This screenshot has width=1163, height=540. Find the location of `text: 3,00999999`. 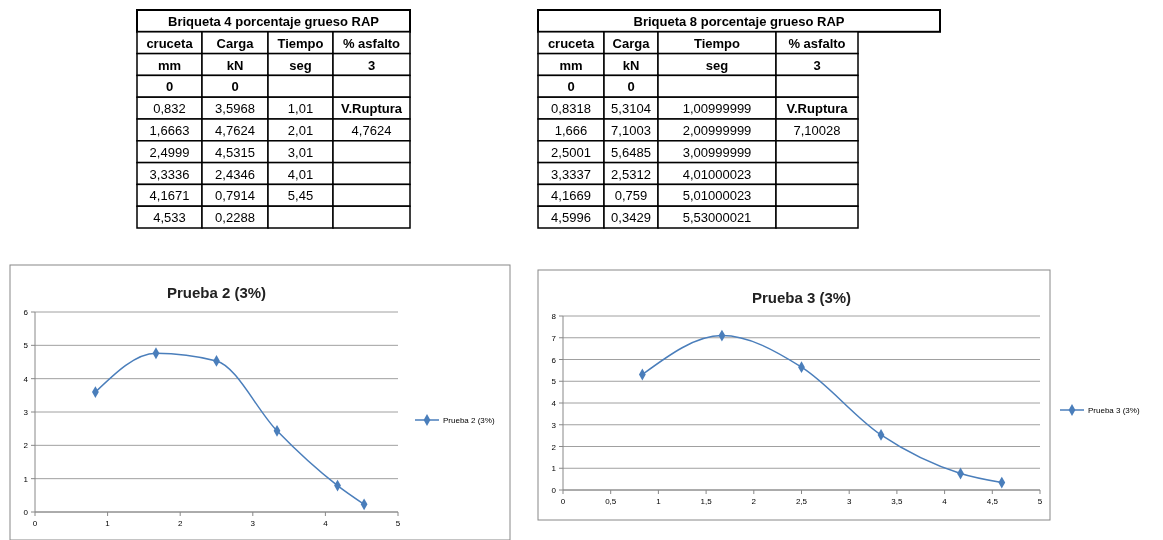

text: 3,00999999 is located at coordinates (717, 152).